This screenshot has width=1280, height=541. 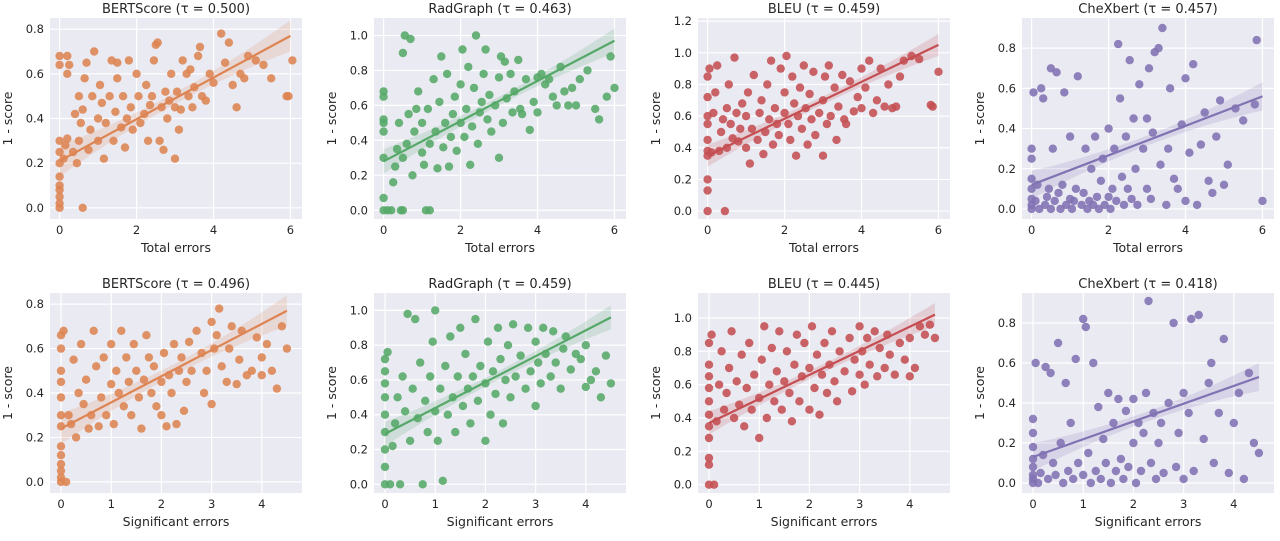 I want to click on x-axis-label: Total errors, so click(x=1147, y=247).